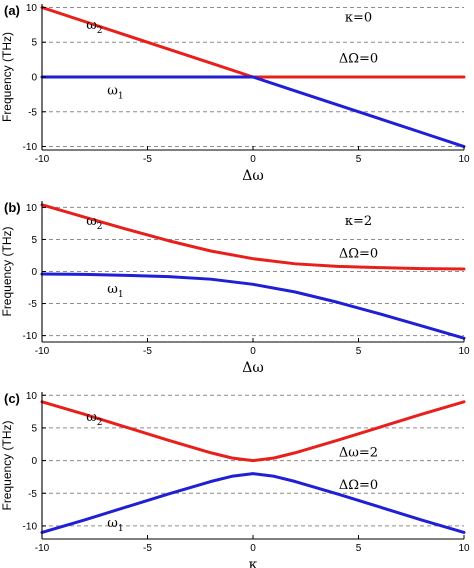 This screenshot has height=568, width=474. What do you see at coordinates (12, 10) in the screenshot?
I see `panel-label: (a)` at bounding box center [12, 10].